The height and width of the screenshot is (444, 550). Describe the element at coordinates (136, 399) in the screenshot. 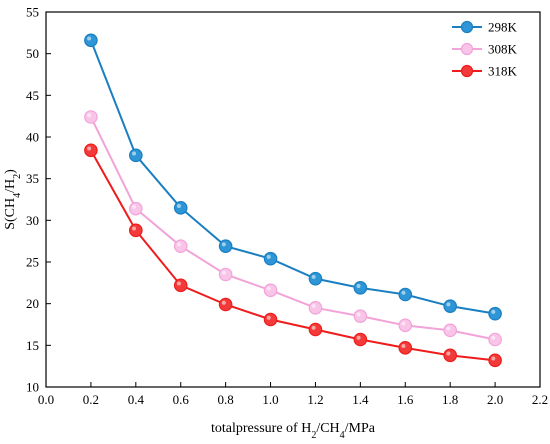

I see `x-tick-label: 0.4` at that location.